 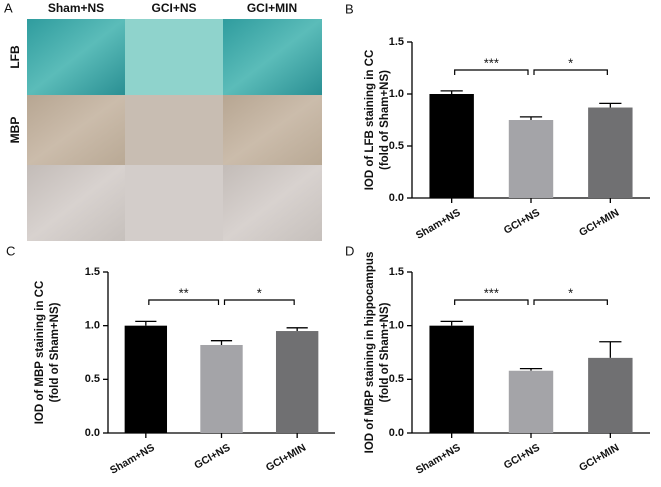 I want to click on significance-label: **, so click(x=184, y=292).